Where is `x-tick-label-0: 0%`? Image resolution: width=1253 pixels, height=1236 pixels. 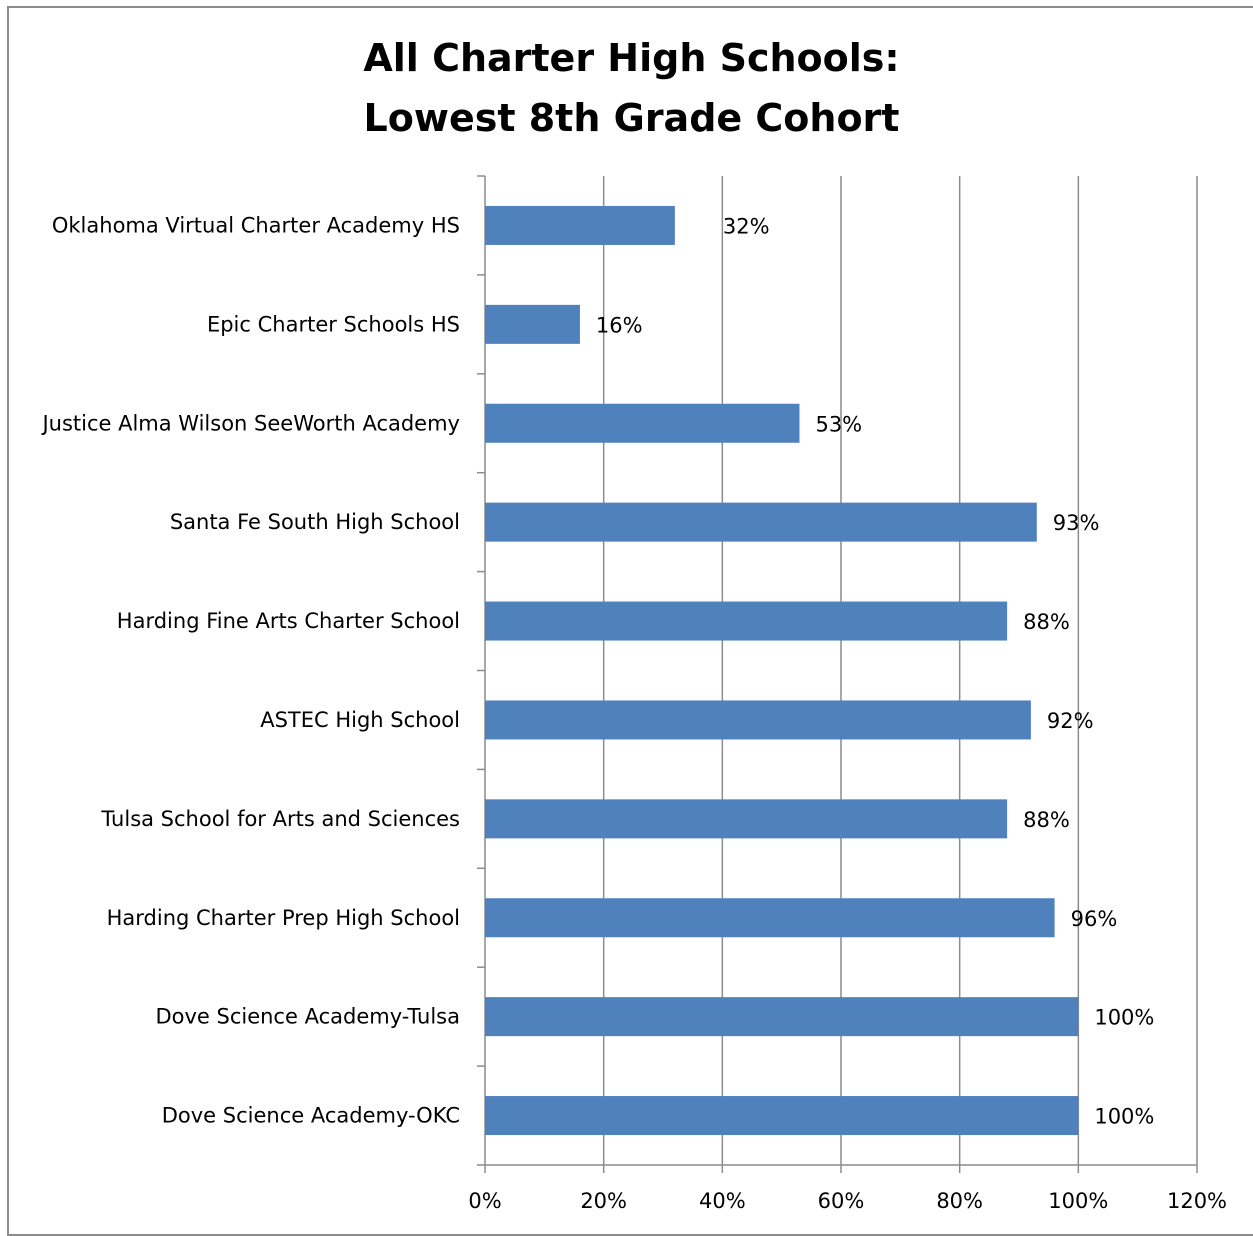
x-tick-label-0: 0% is located at coordinates (484, 1201).